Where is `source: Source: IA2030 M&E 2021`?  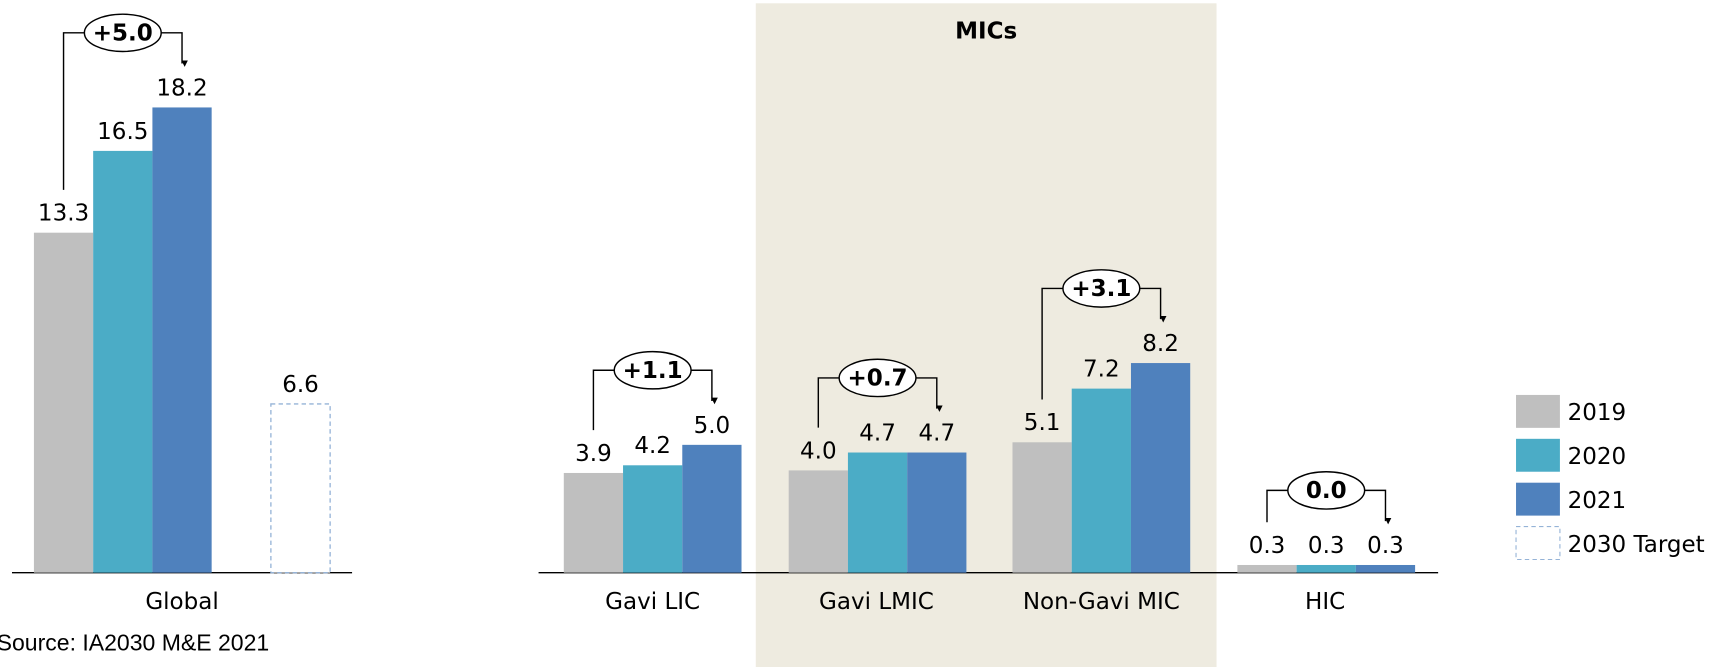
source: Source: IA2030 M&E 2021 is located at coordinates (134, 643).